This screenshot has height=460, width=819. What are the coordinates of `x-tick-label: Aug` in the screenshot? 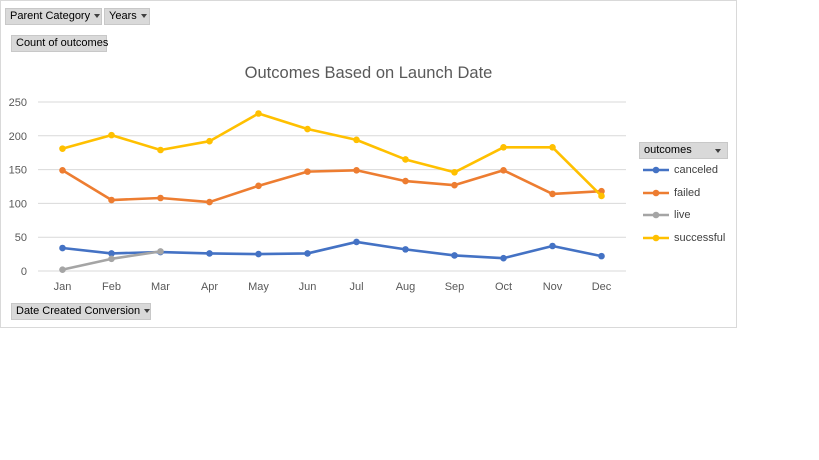 It's located at (406, 287).